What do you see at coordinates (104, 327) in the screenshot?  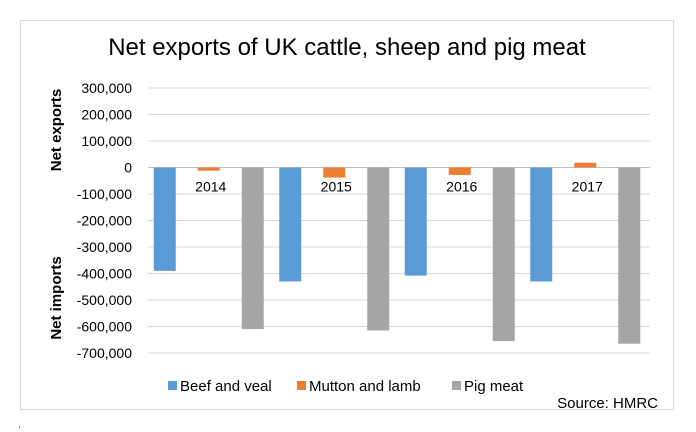 I see `y-tick-label: -600,000` at bounding box center [104, 327].